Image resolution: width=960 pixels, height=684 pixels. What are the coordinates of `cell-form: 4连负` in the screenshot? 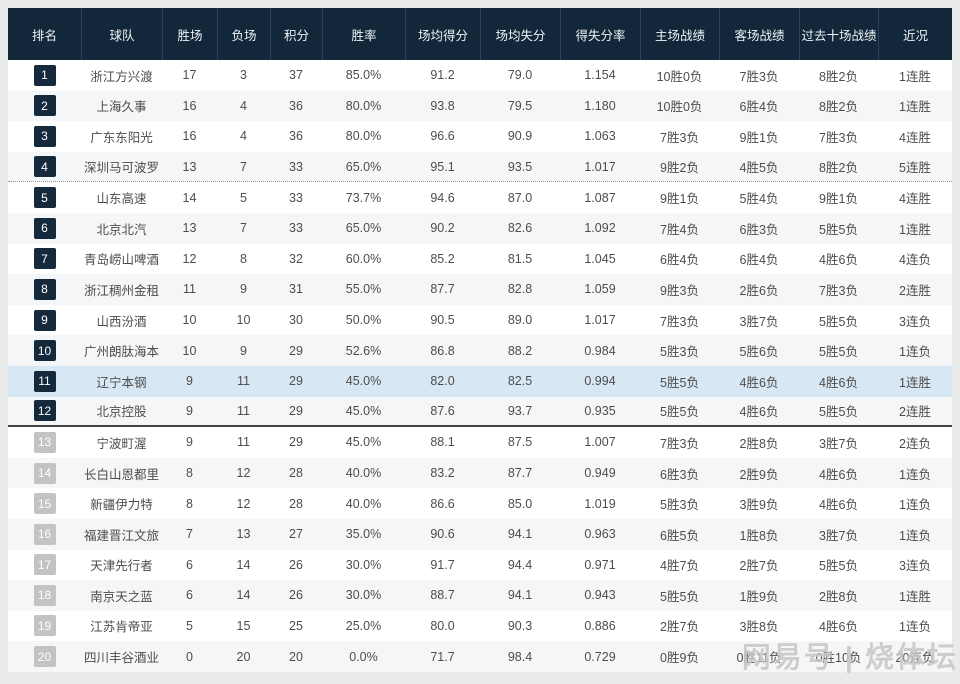 It's located at (915, 260).